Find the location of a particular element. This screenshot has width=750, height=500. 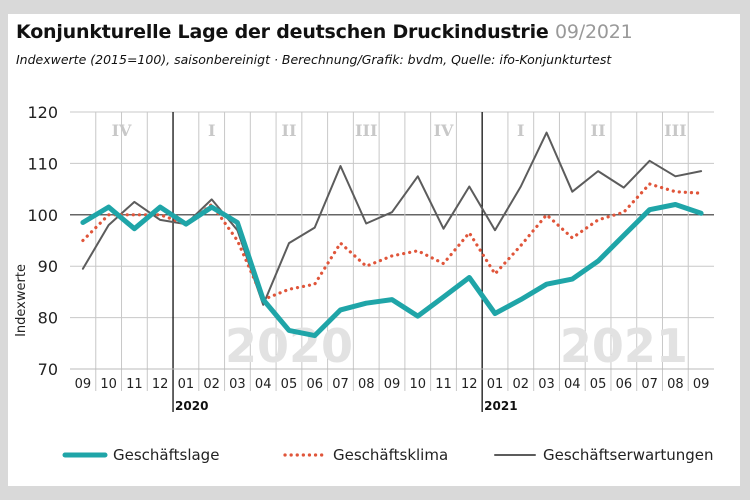

legend-label: Geschäftslage is located at coordinates (166, 455).